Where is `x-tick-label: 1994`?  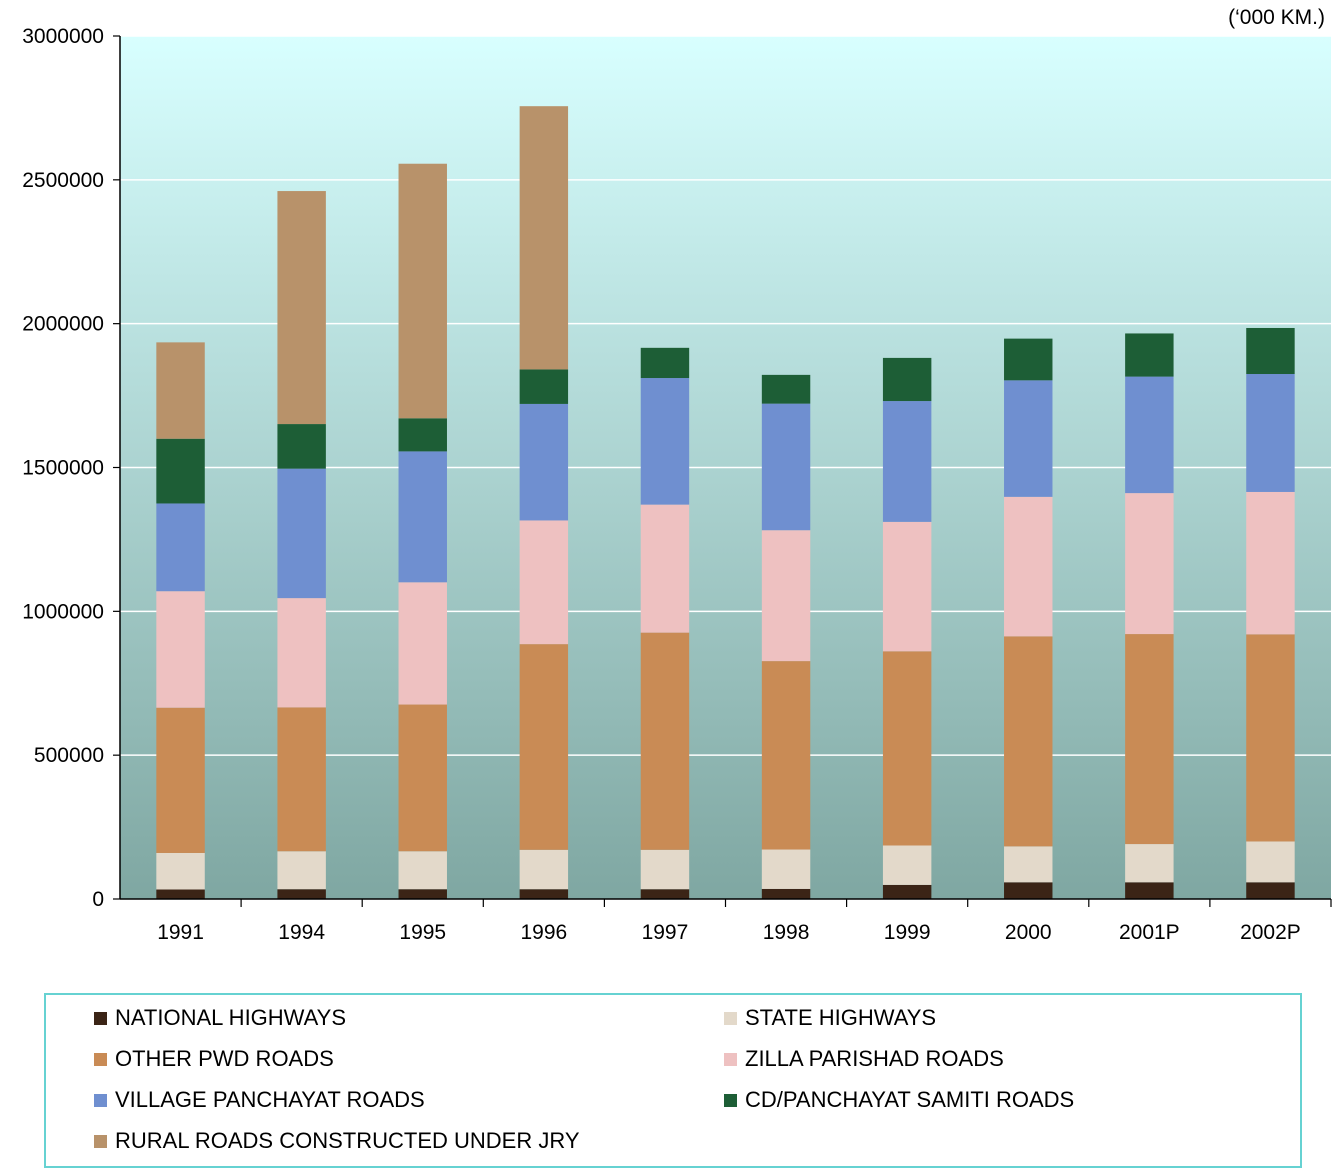
x-tick-label: 1994 is located at coordinates (301, 932).